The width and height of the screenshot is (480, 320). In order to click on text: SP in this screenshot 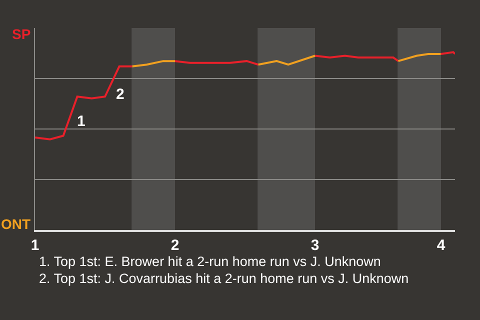, I will do `click(21, 34)`.